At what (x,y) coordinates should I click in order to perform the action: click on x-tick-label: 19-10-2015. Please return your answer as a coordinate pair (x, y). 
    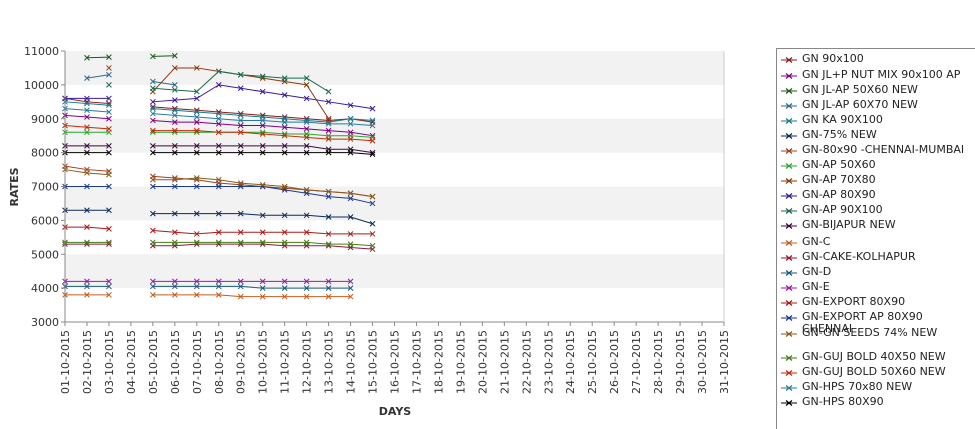
    Looking at the image, I should click on (460, 362).